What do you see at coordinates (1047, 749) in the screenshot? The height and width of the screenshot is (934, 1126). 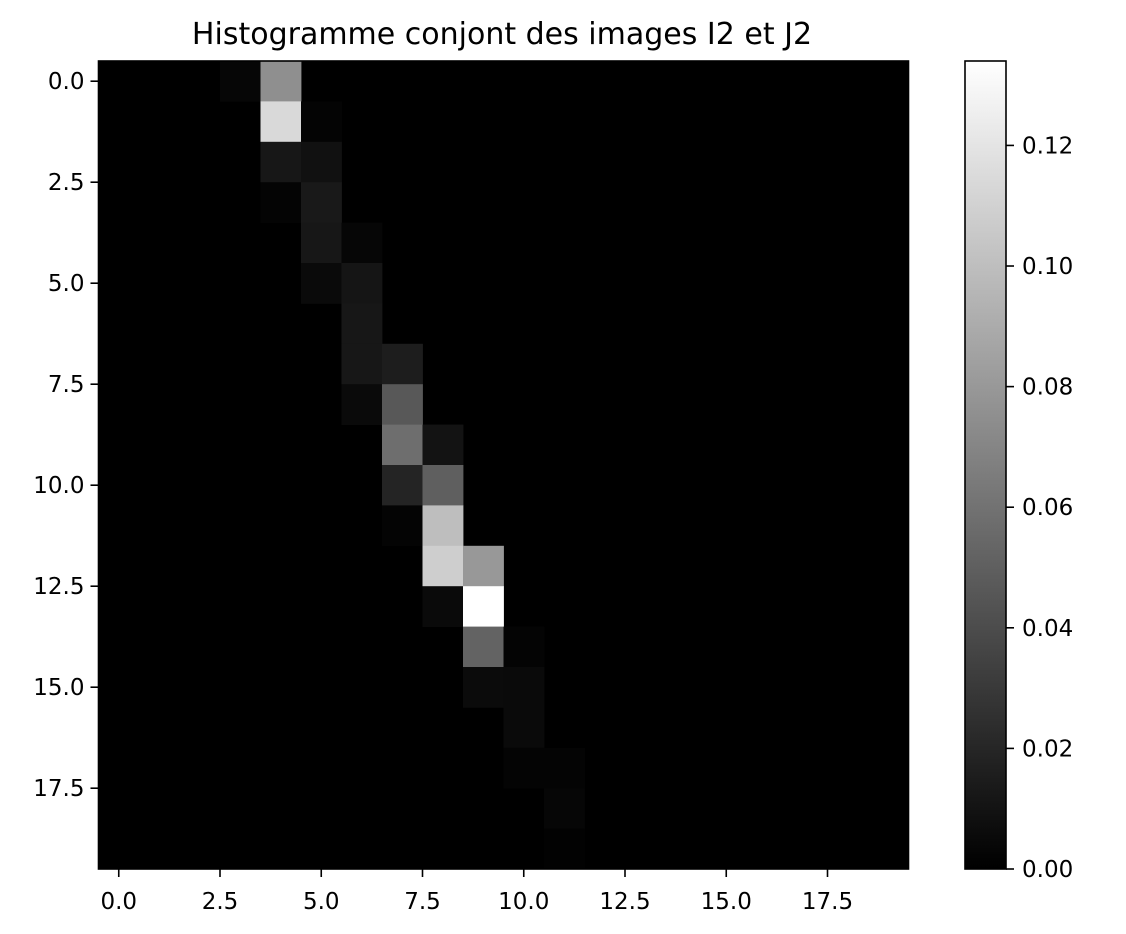 I see `colorbar-tick-label: 0.02` at bounding box center [1047, 749].